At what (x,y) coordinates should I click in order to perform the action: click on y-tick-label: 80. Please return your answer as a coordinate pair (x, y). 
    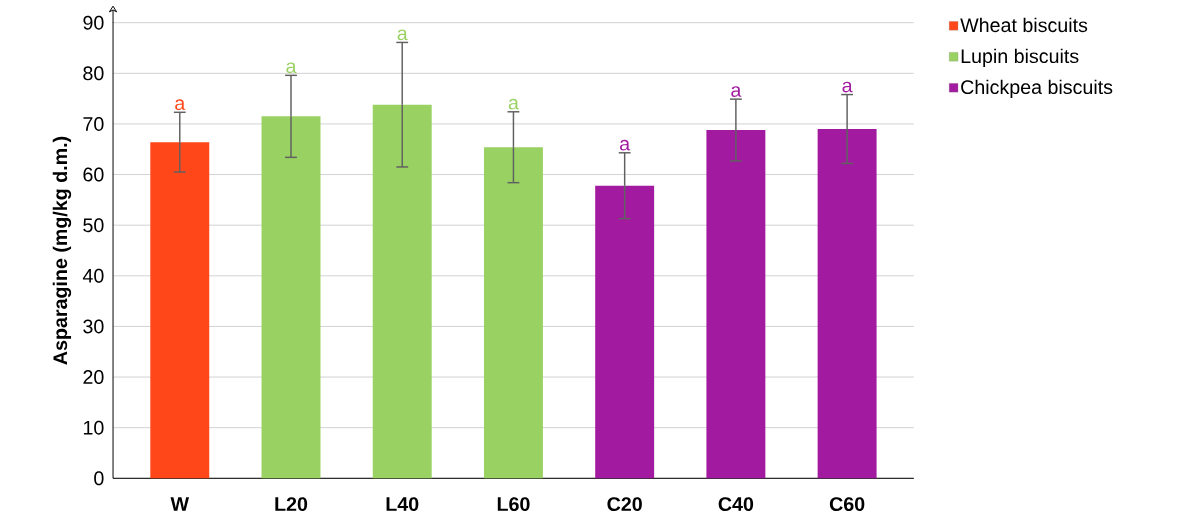
    Looking at the image, I should click on (93, 73).